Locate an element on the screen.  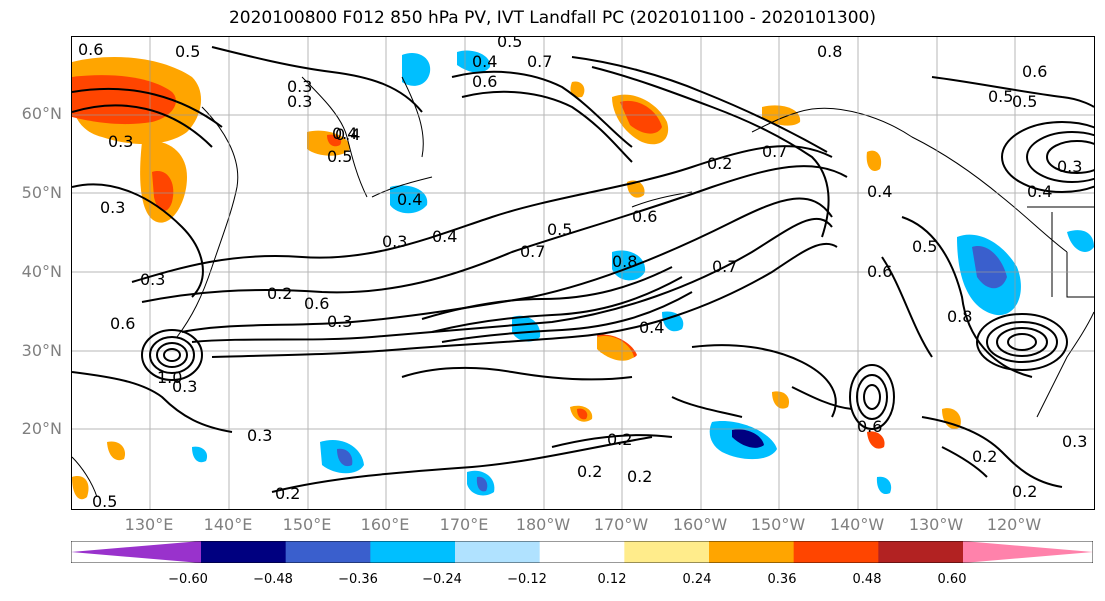
colorbar-tick-label: −0.12 is located at coordinates (527, 579).